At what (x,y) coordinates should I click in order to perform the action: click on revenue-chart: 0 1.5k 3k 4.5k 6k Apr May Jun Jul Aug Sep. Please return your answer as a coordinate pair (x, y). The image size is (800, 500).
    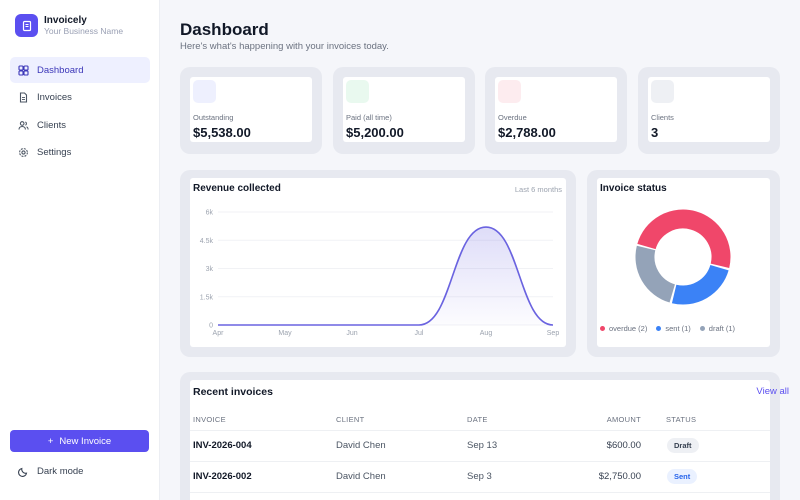
    Looking at the image, I should click on (380, 274).